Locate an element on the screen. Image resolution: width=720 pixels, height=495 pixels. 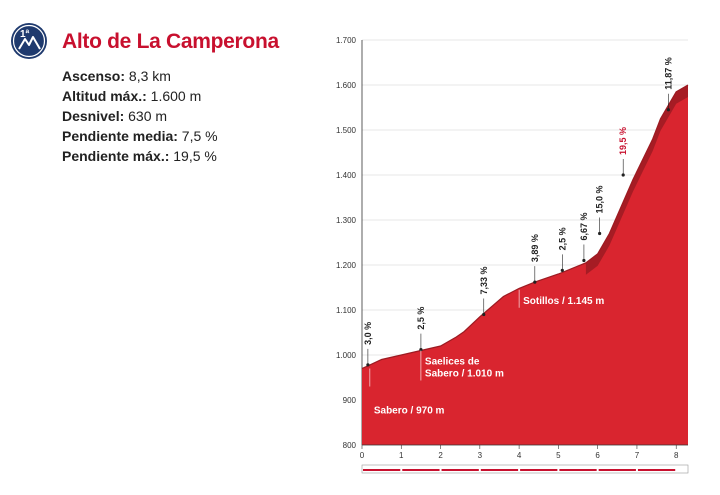
x-tick-label: 1 is located at coordinates (401, 455).